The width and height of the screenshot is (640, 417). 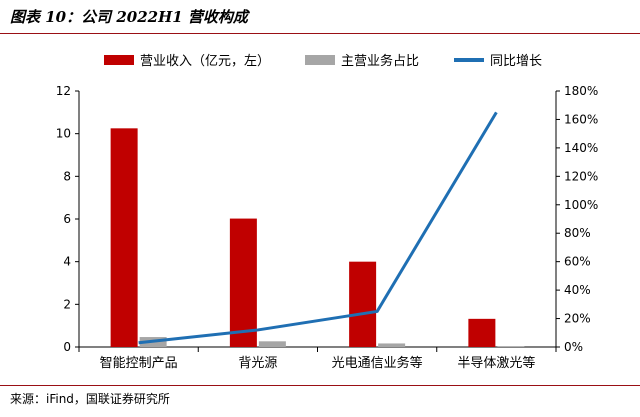 What do you see at coordinates (581, 176) in the screenshot?
I see `right-tick-label: 120%` at bounding box center [581, 176].